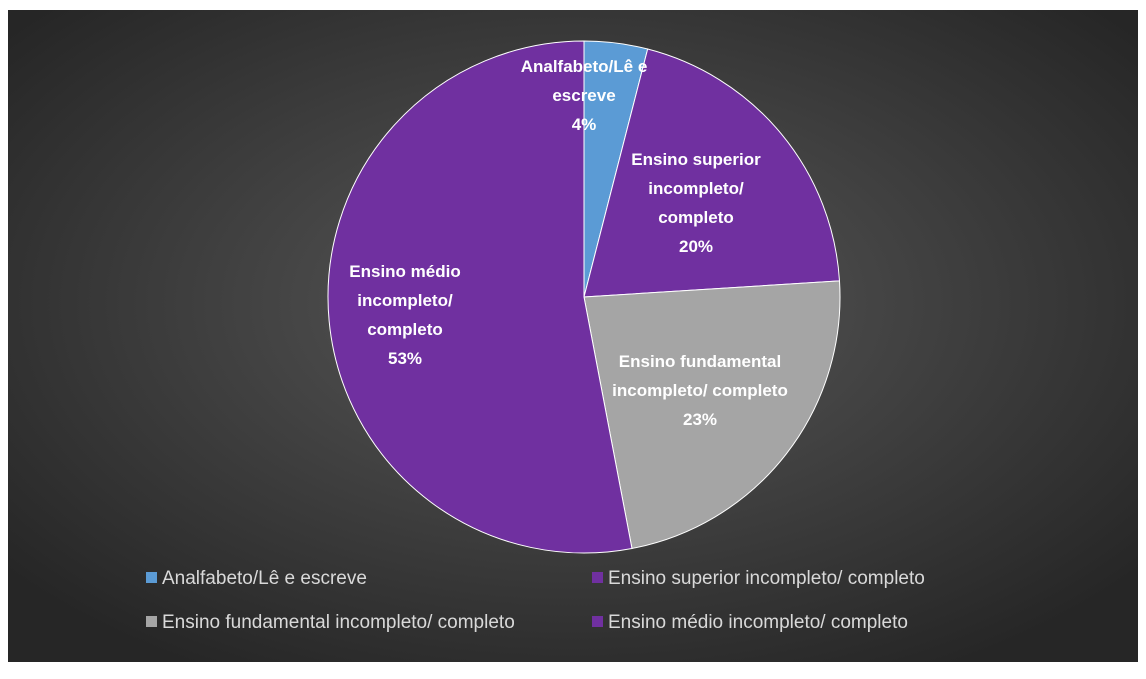 This screenshot has height=679, width=1146. I want to click on data-label: Ensino superior incompleto/ completo 20%, so click(696, 203).